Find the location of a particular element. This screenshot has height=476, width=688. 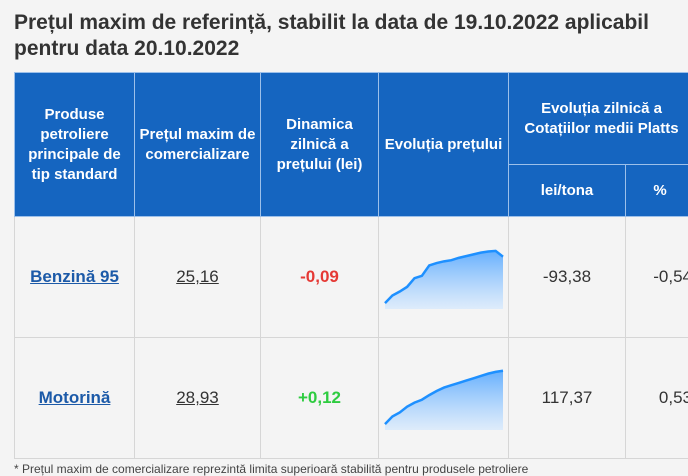

header-evolution: Evoluția prețului is located at coordinates (444, 145).